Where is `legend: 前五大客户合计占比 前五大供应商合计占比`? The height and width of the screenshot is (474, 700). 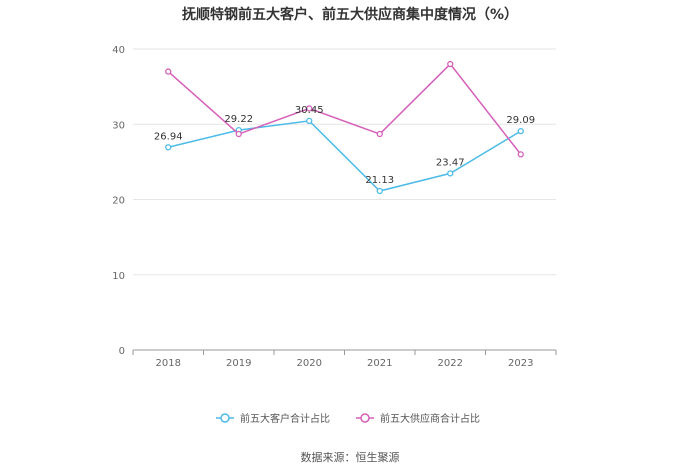
legend: 前五大客户合计占比 前五大供应商合计占比 is located at coordinates (348, 418).